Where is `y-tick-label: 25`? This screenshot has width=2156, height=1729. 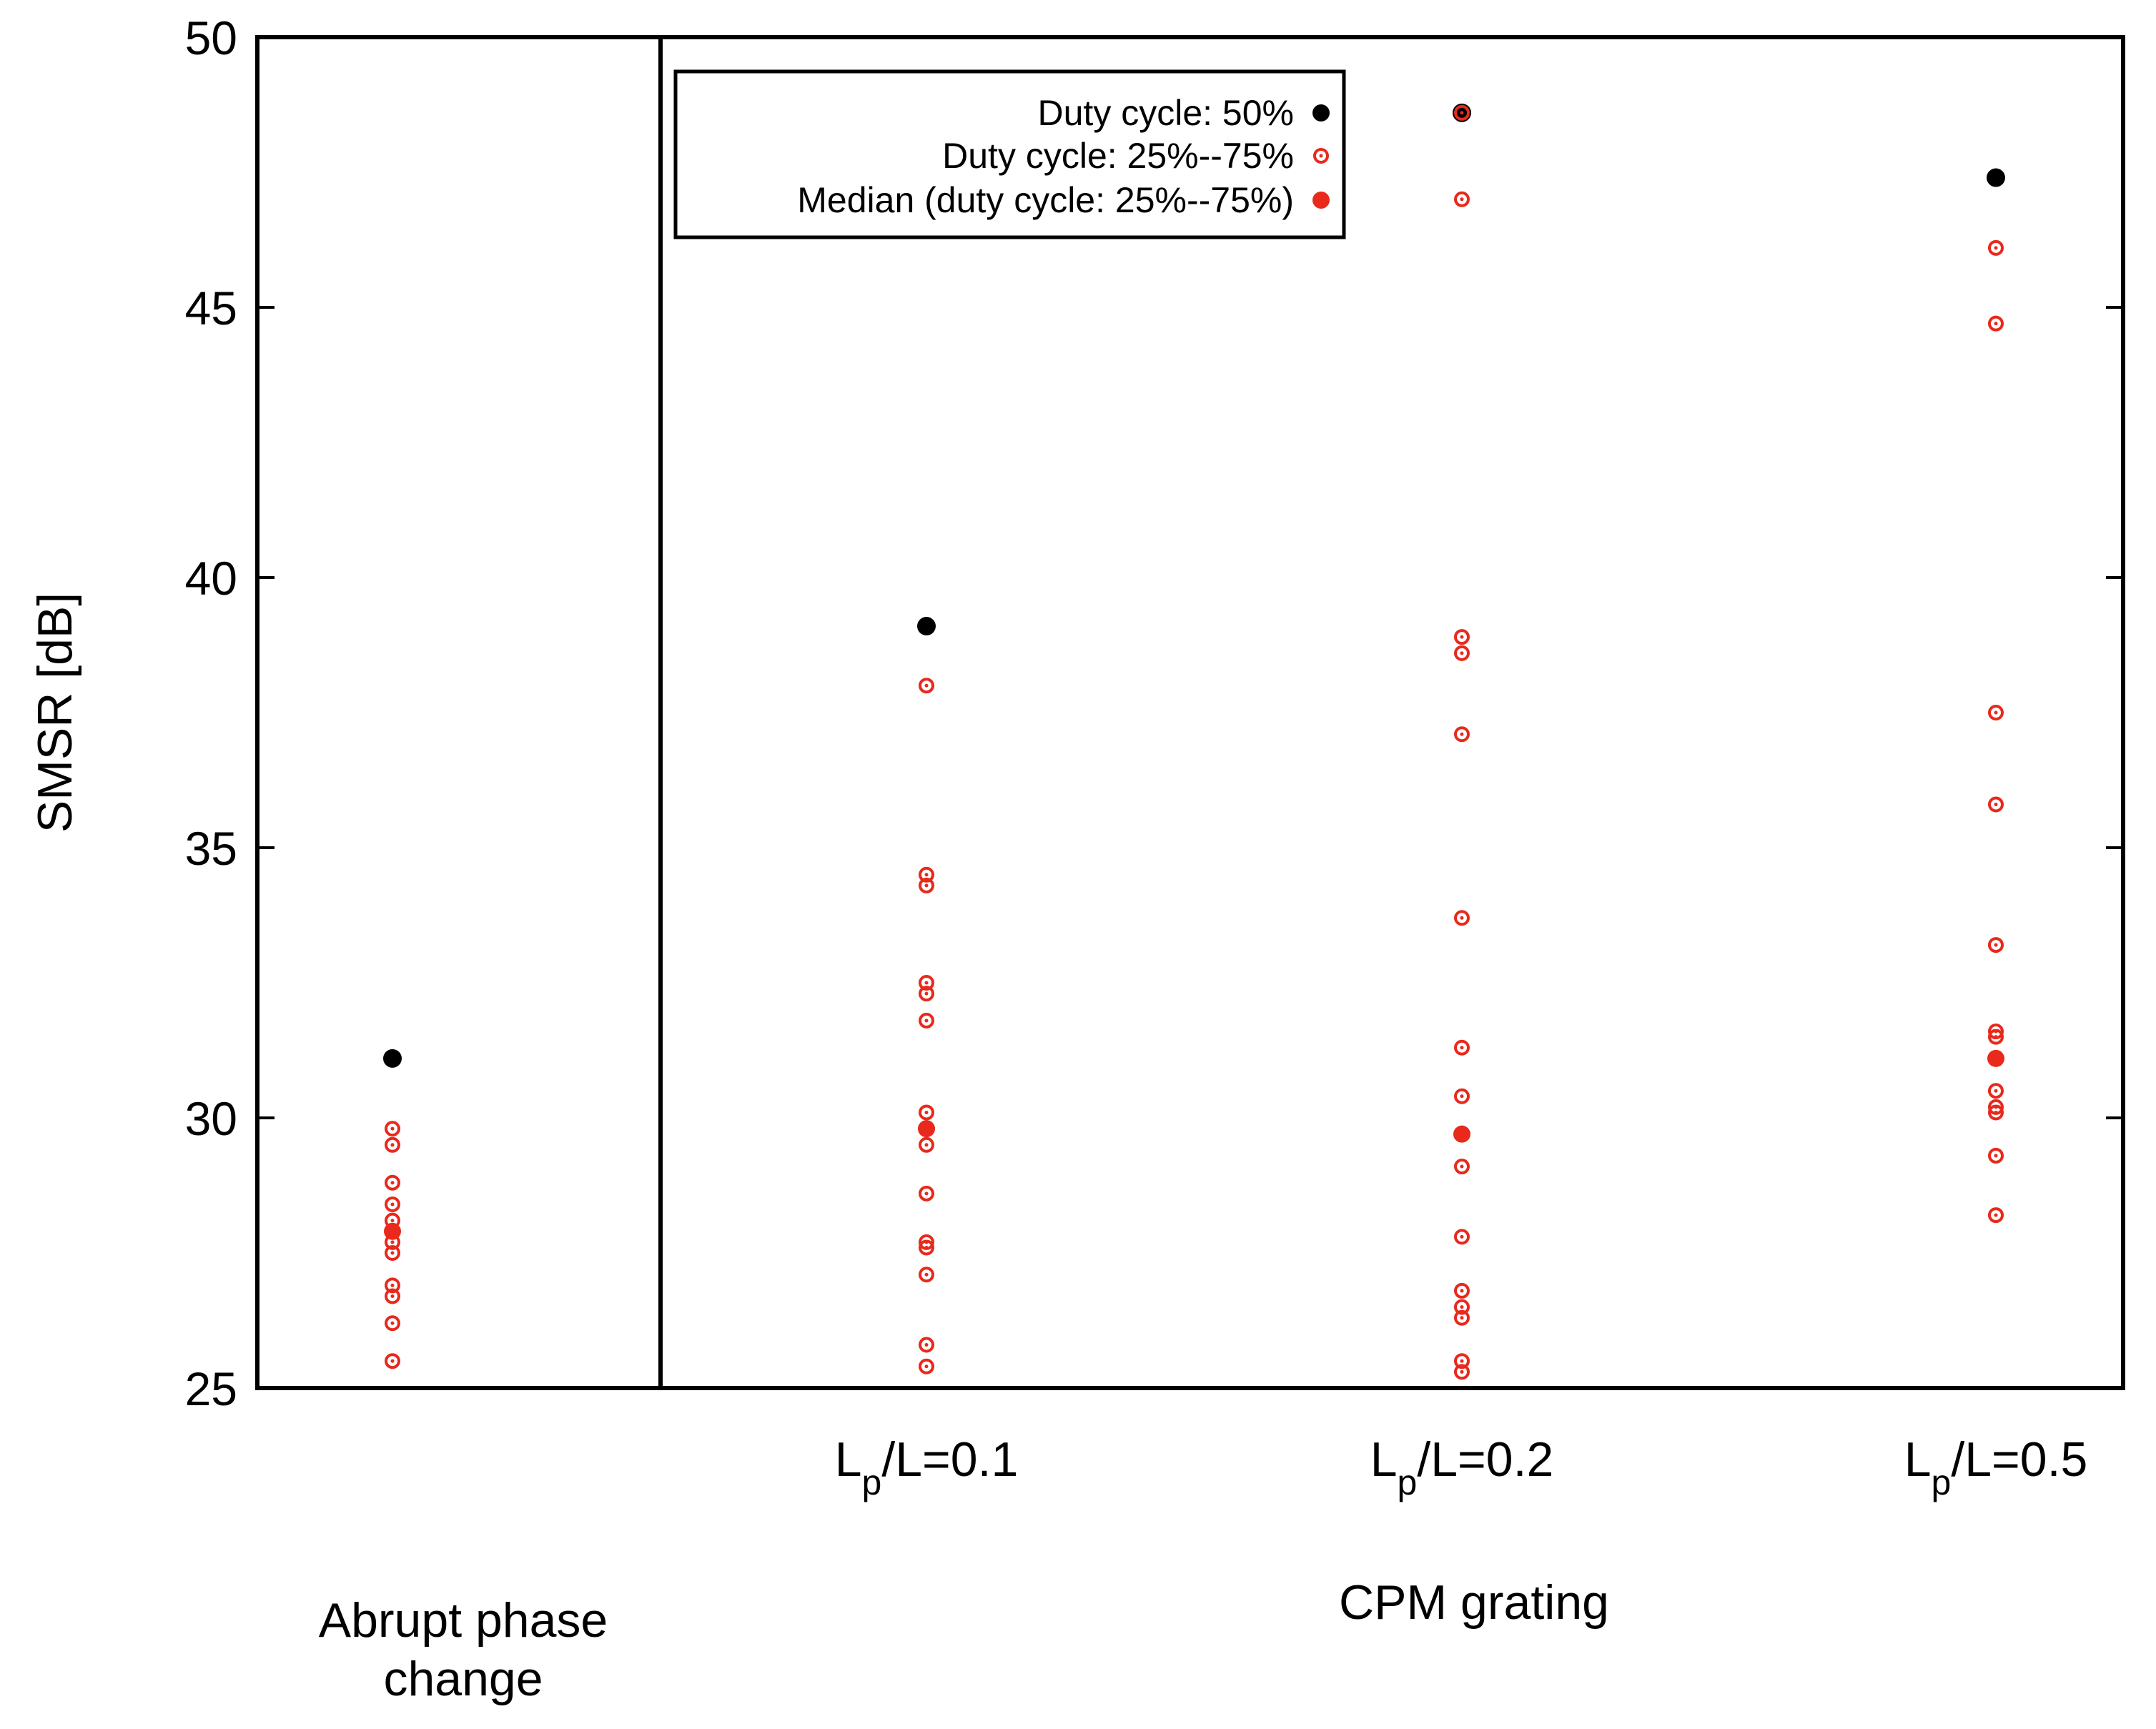 y-tick-label: 25 is located at coordinates (211, 1389).